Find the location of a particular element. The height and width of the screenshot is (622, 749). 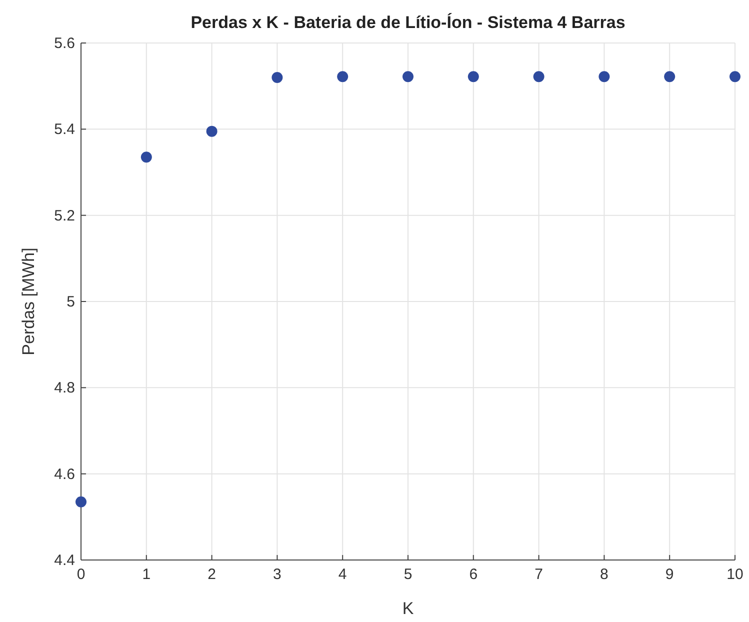

x-tick-label: 1 is located at coordinates (146, 574).